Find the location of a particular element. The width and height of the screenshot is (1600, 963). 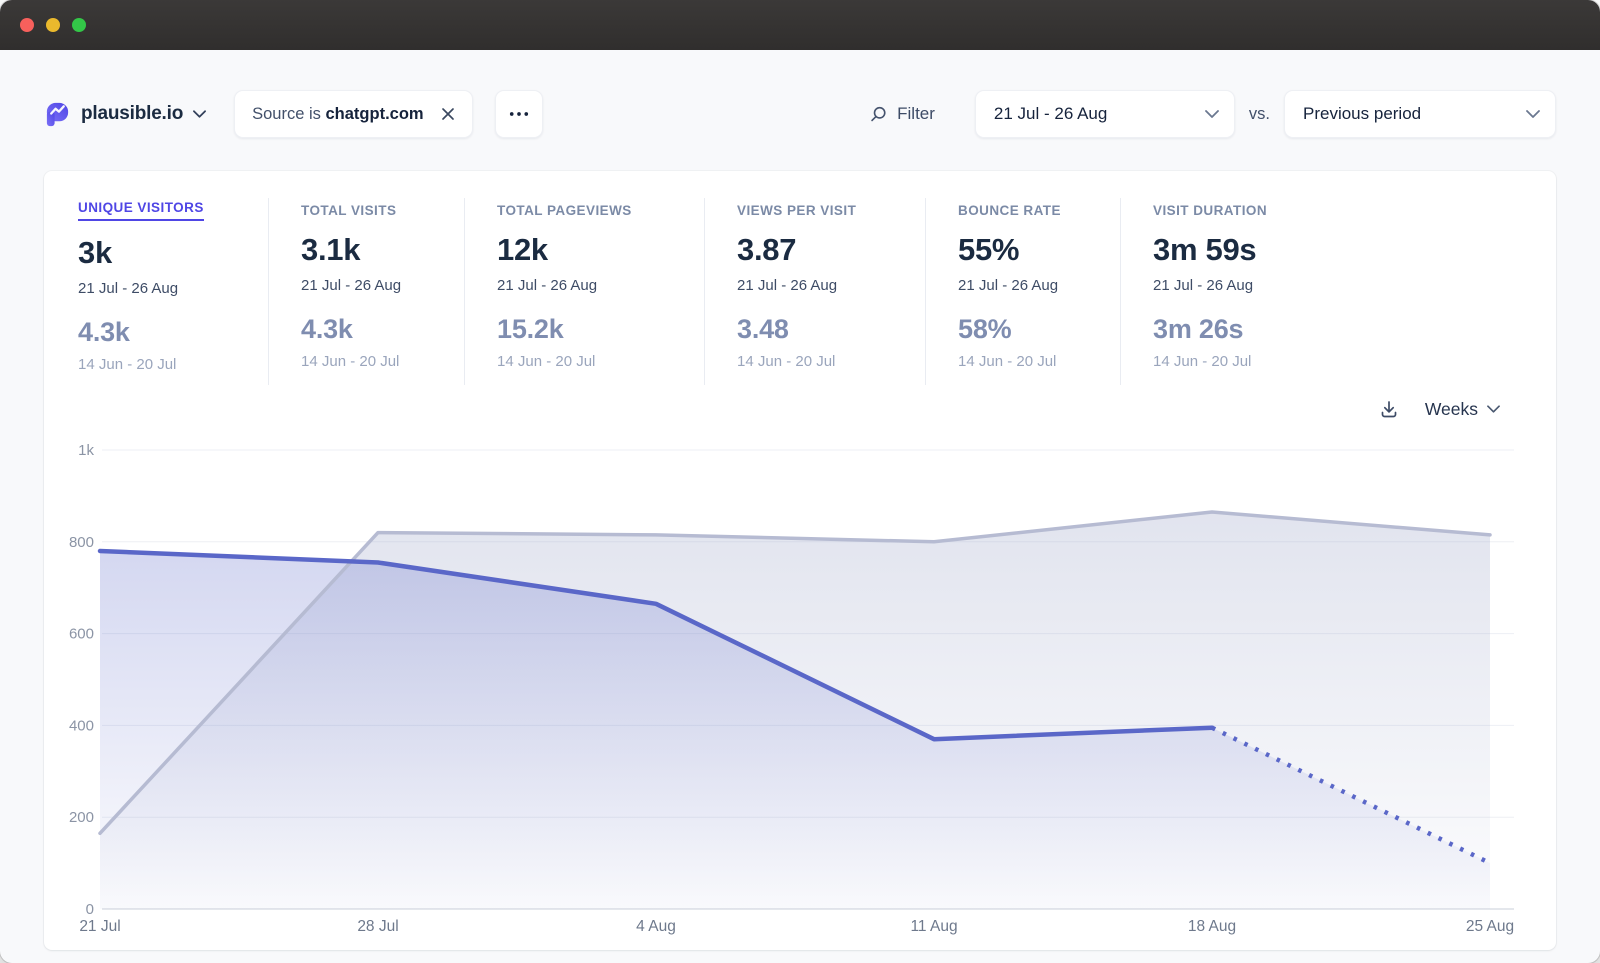

metric-value: 3.87 is located at coordinates (767, 249).